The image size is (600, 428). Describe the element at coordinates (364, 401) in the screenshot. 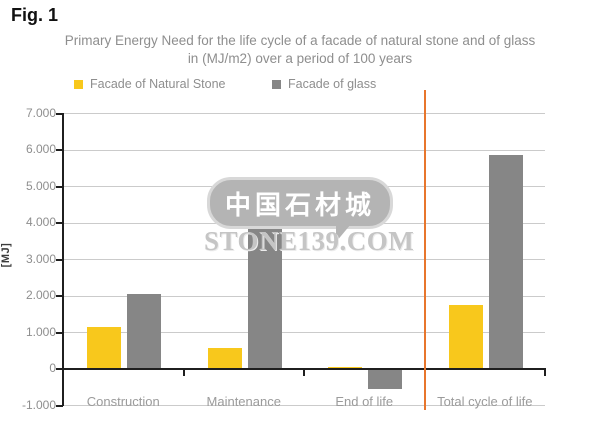

I see `x-axis-category-label: End of life` at that location.